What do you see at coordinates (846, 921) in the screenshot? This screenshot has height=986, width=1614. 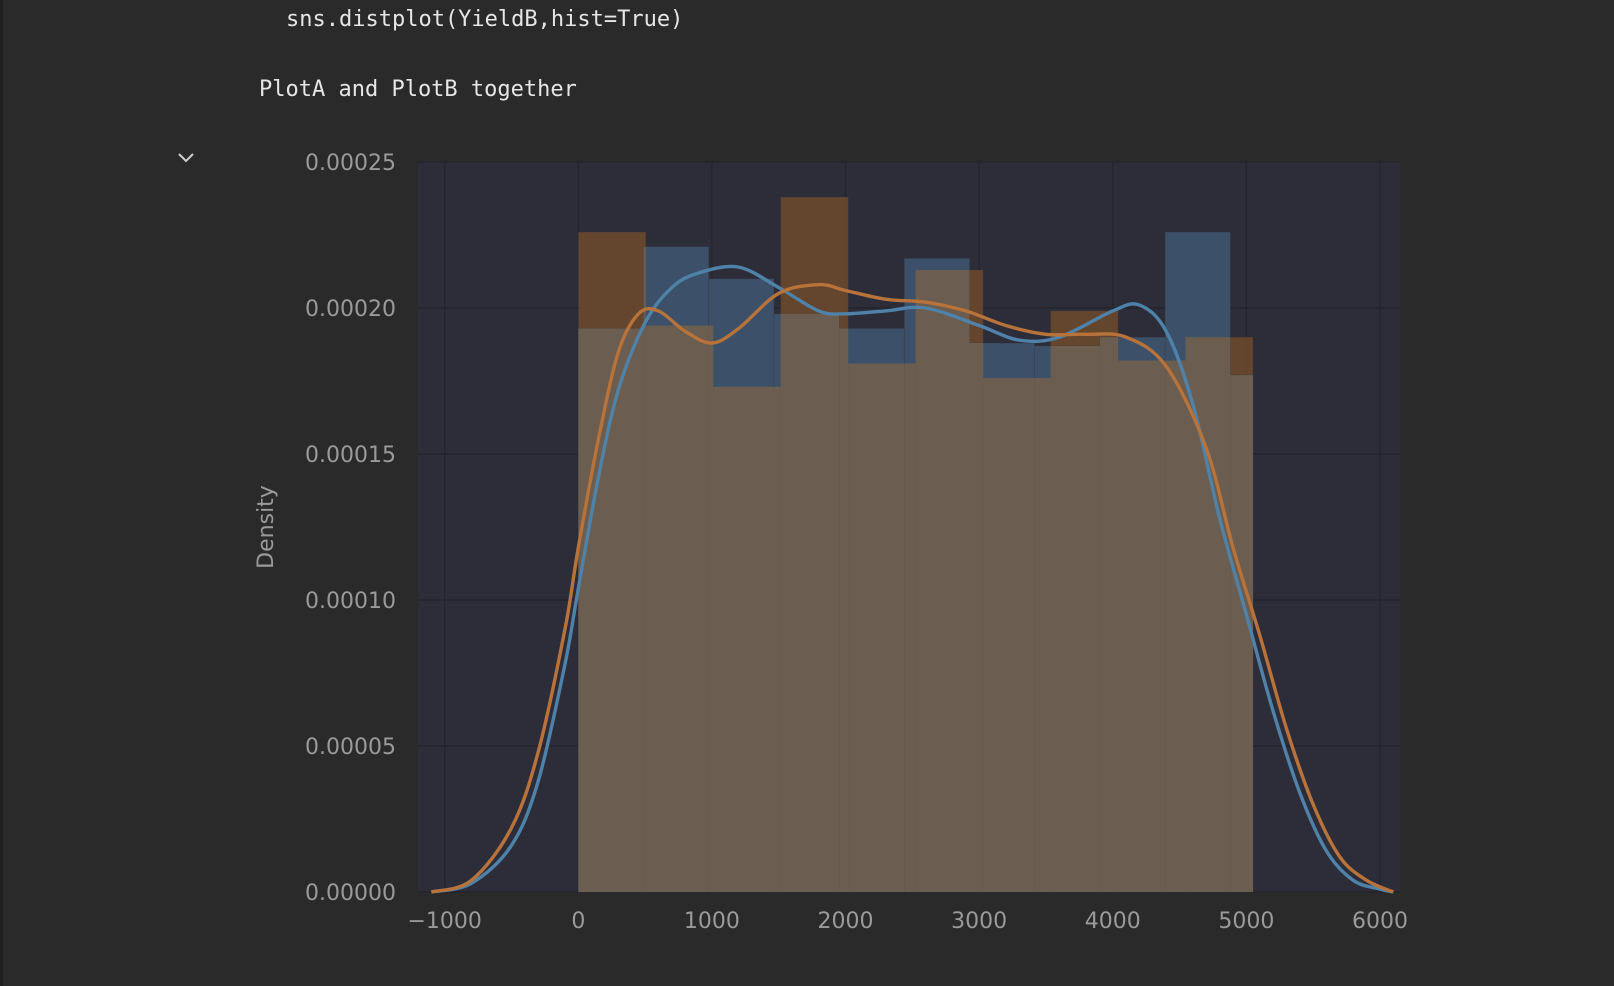 I see `x-tick-label: 2000` at bounding box center [846, 921].